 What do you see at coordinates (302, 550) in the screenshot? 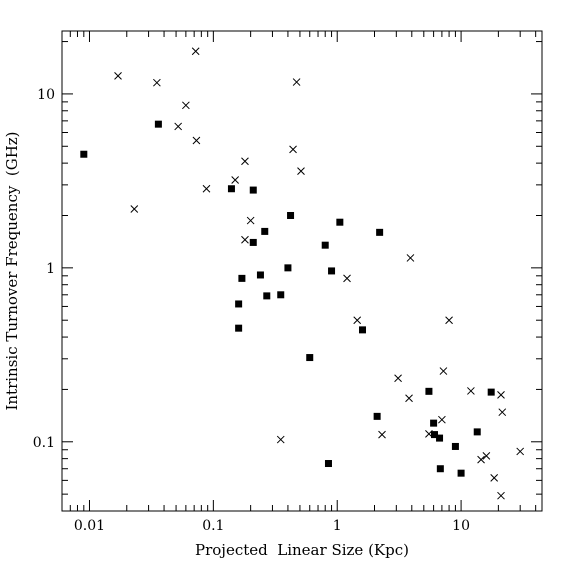
I see `x-axis-label: Projected Linear Size (Kpc)` at bounding box center [302, 550].